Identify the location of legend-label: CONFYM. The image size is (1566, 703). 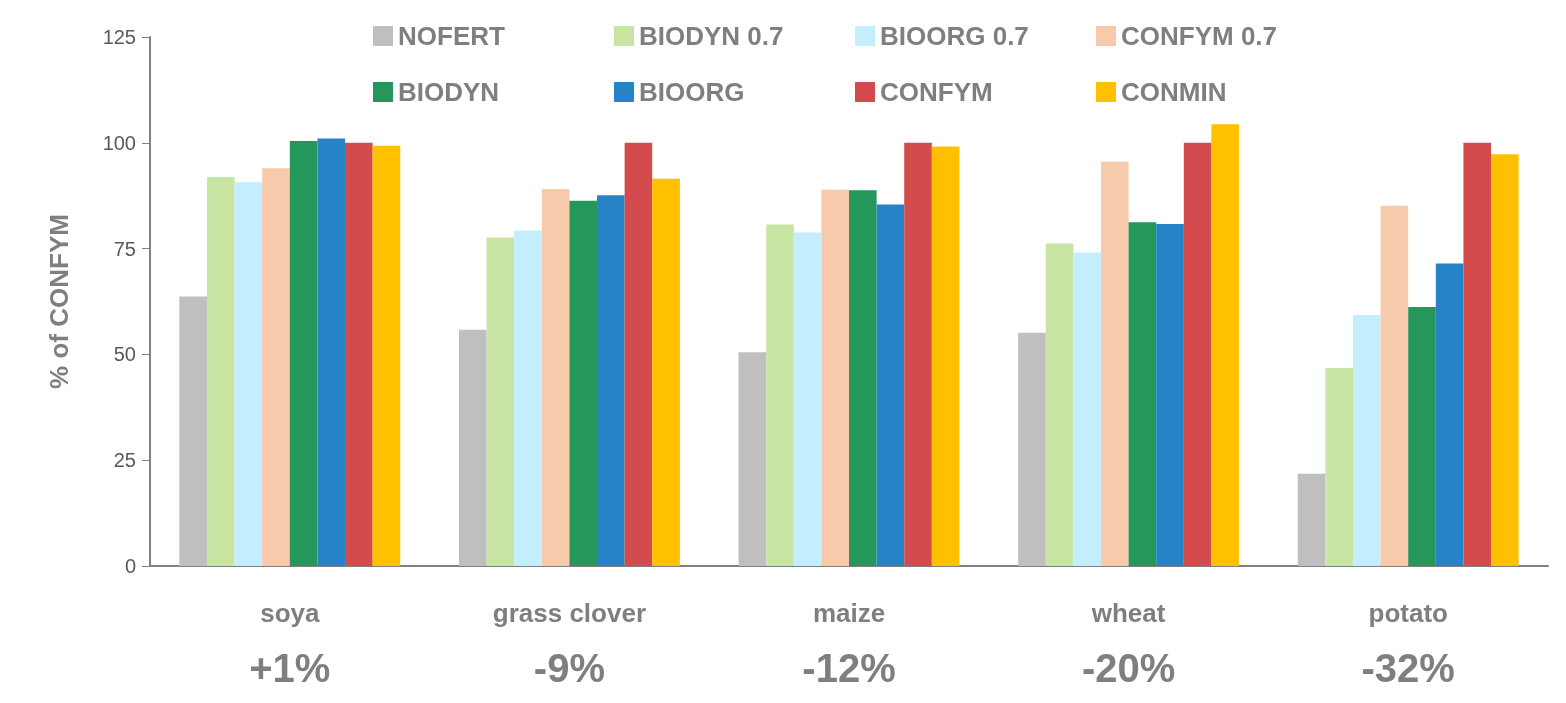
(936, 92).